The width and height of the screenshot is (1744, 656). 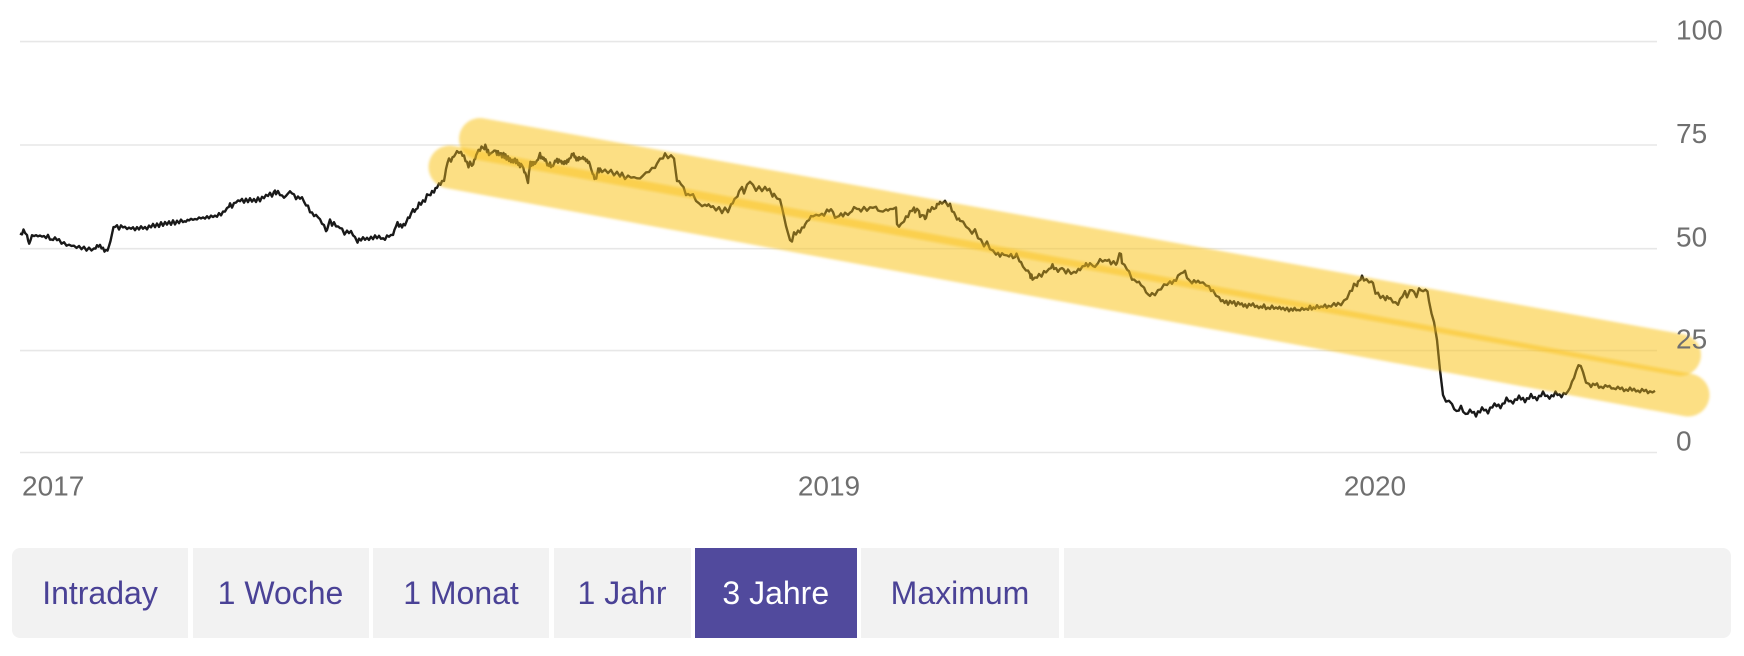 What do you see at coordinates (1691, 133) in the screenshot?
I see `svg-text: 75` at bounding box center [1691, 133].